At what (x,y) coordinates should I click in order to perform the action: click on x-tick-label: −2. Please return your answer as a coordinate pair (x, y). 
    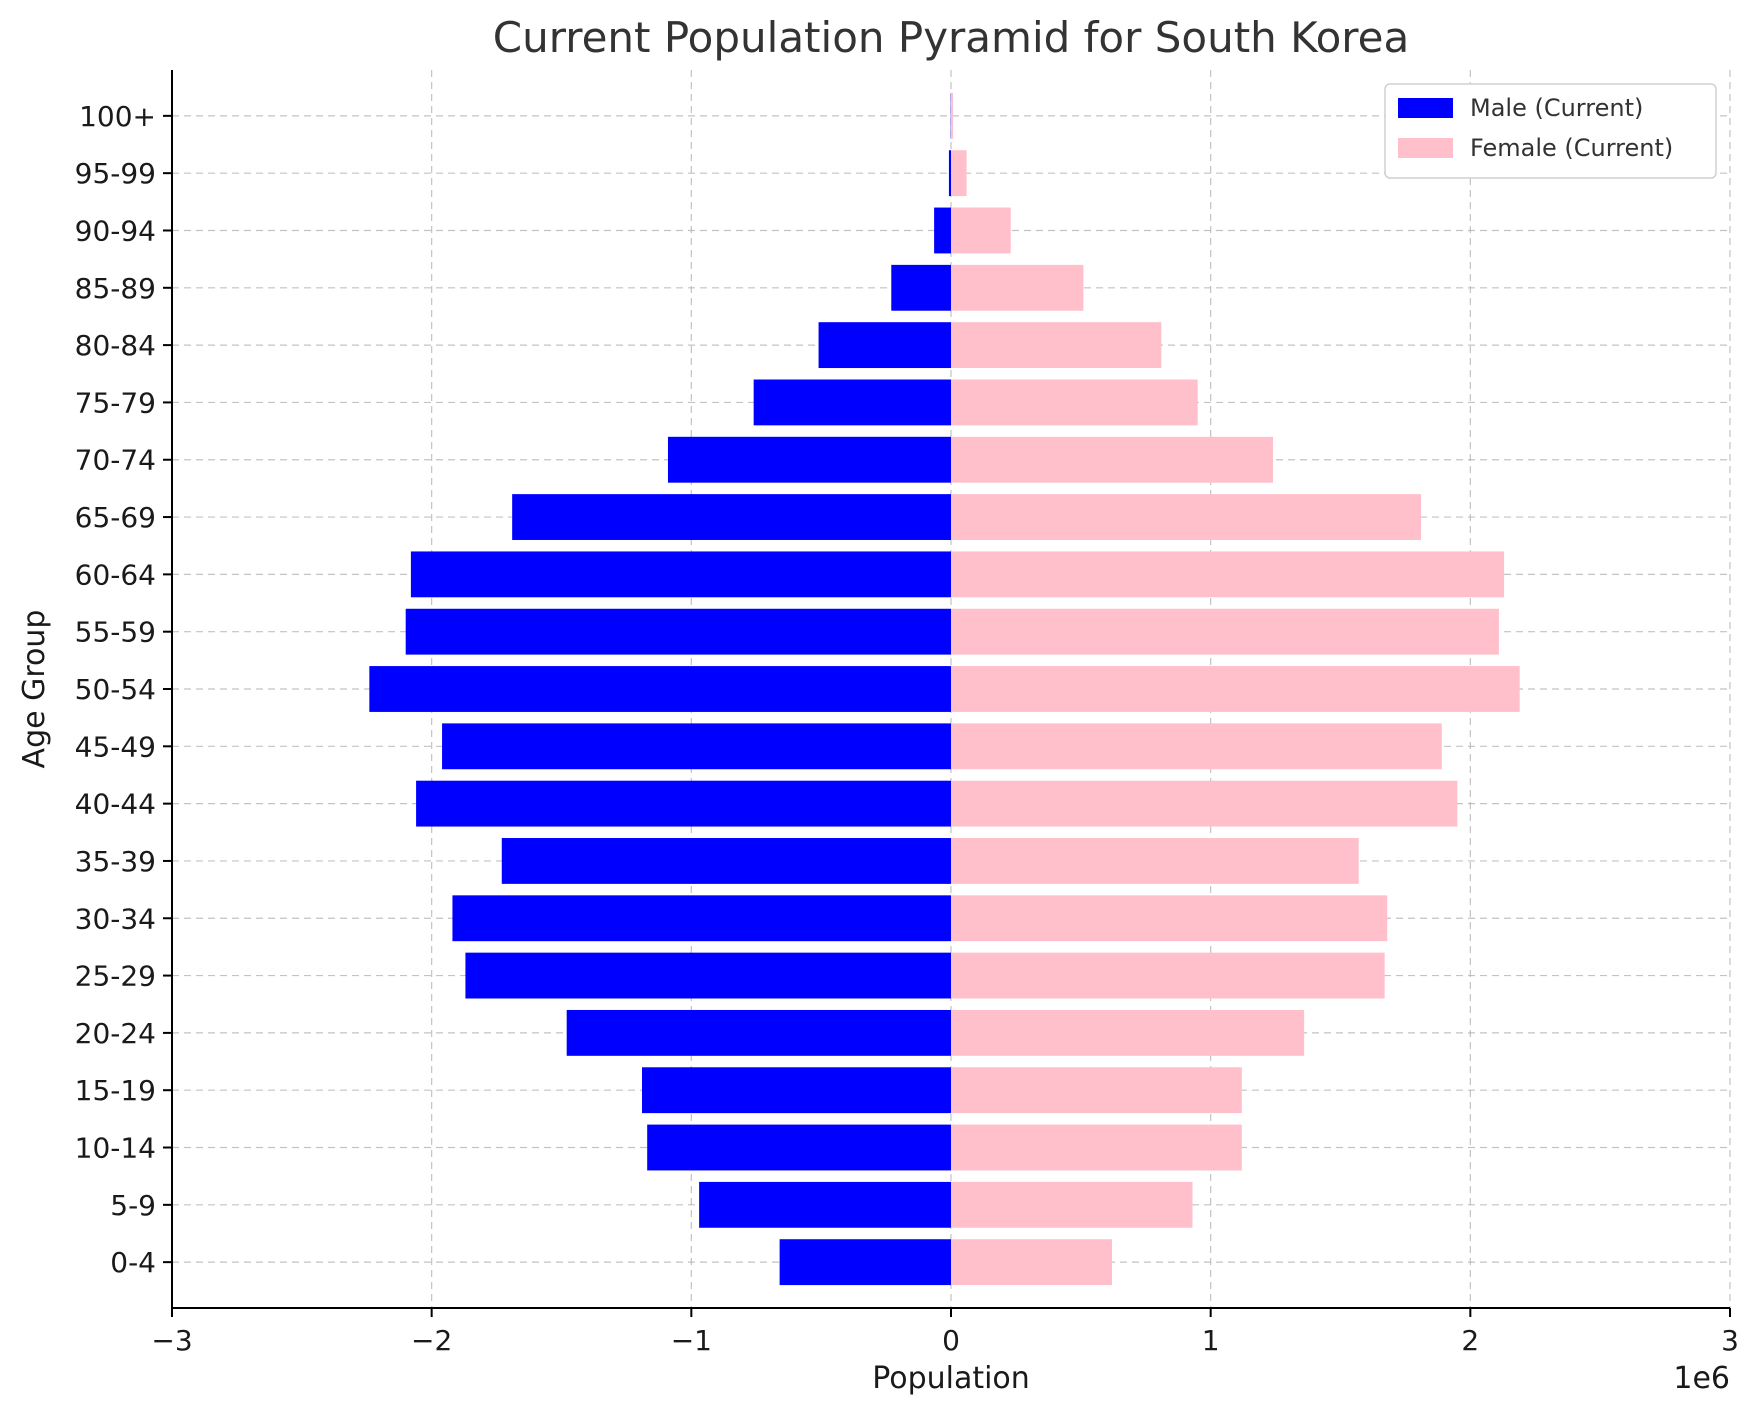
    Looking at the image, I should click on (431, 1340).